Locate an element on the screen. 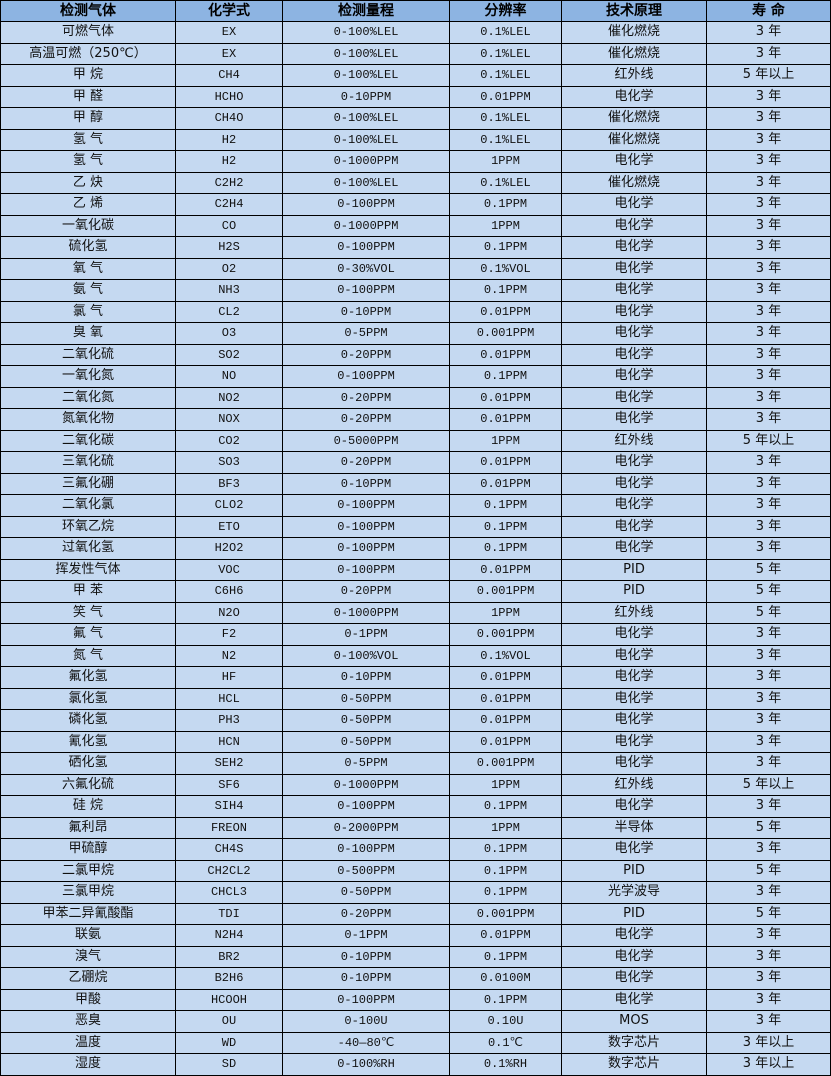 This screenshot has height=1076, width=831. column-header-range: 检测量程 is located at coordinates (366, 11).